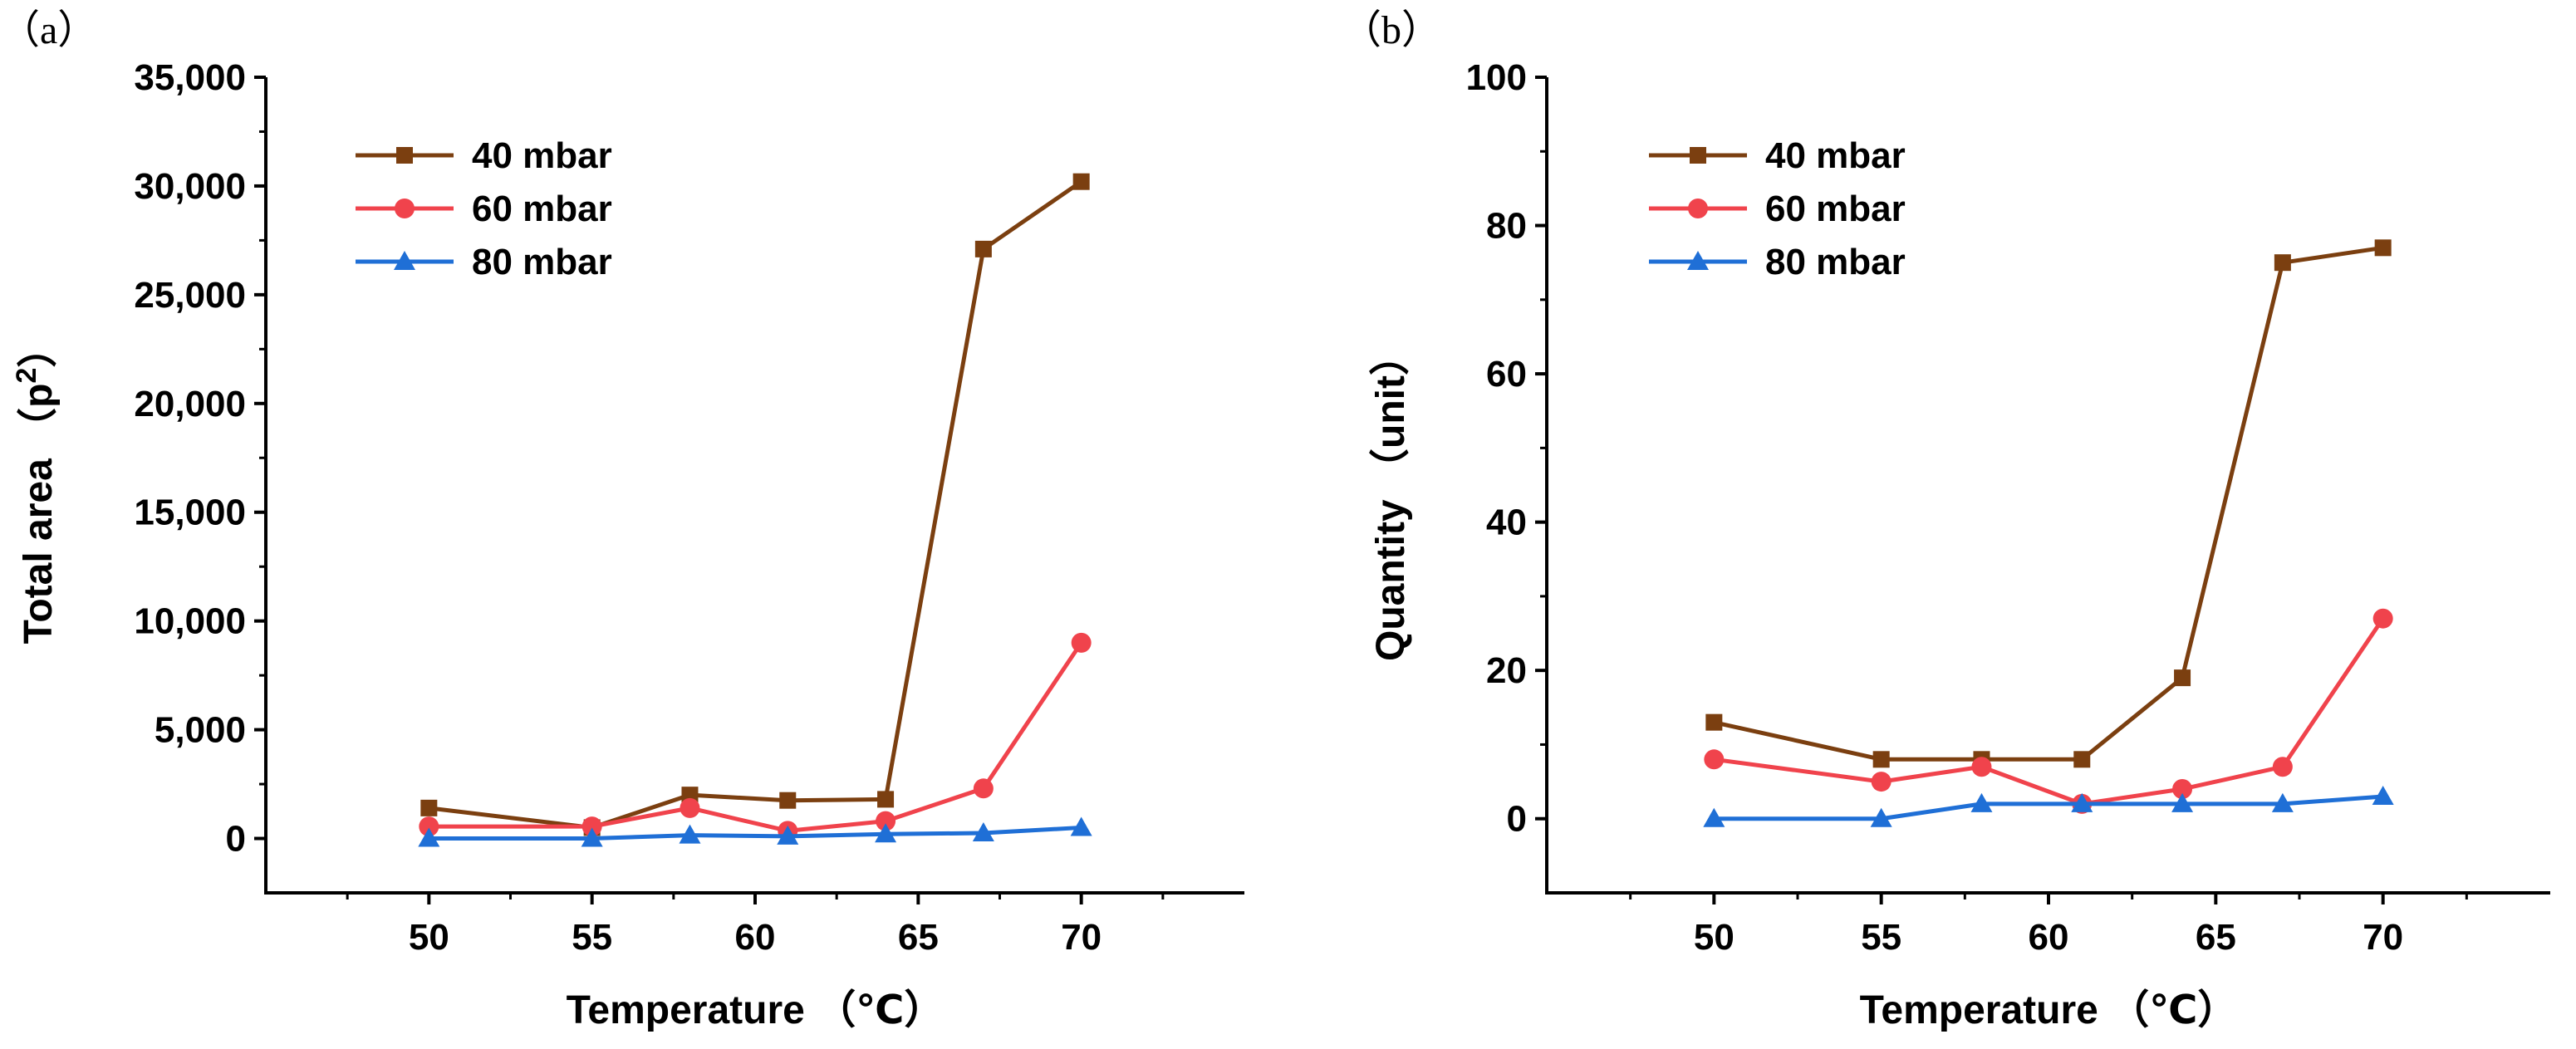 The image size is (2576, 1049). I want to click on y-axis-title: Quantity （unit）, so click(1391, 498).